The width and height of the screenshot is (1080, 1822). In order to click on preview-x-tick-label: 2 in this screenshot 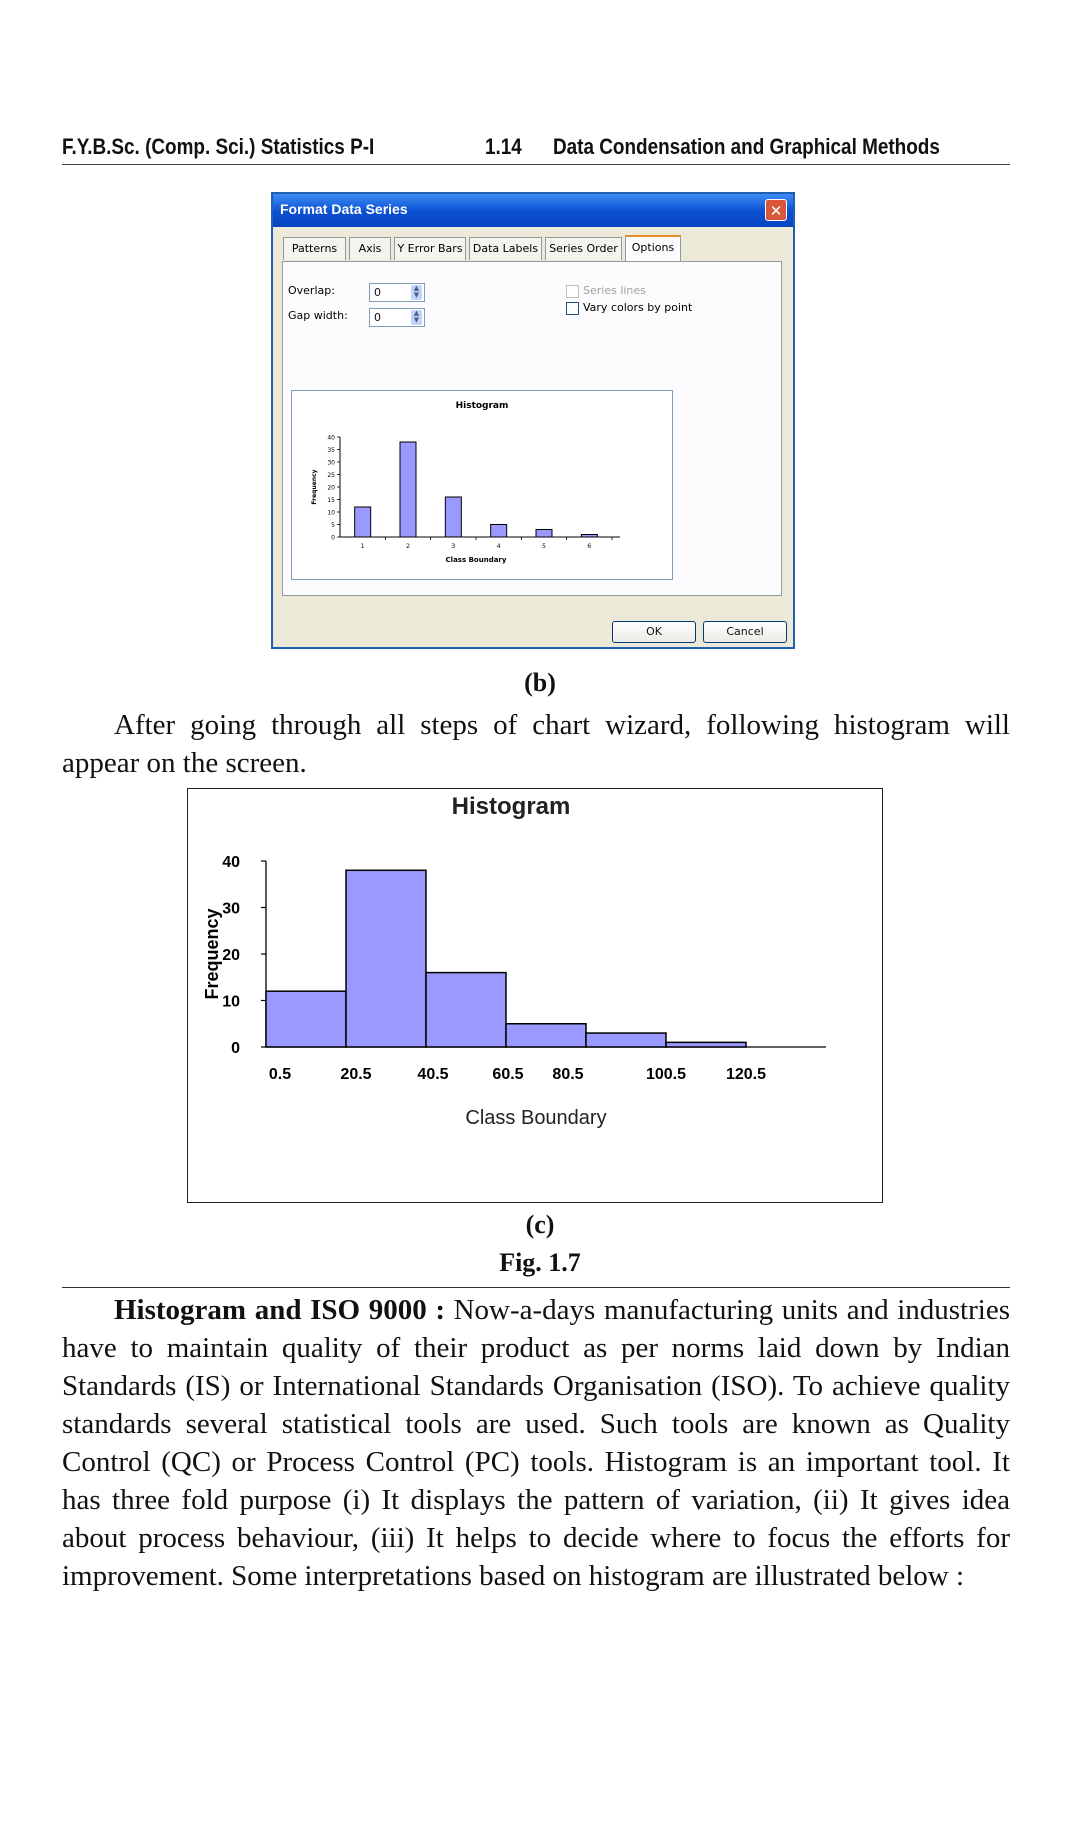, I will do `click(408, 546)`.